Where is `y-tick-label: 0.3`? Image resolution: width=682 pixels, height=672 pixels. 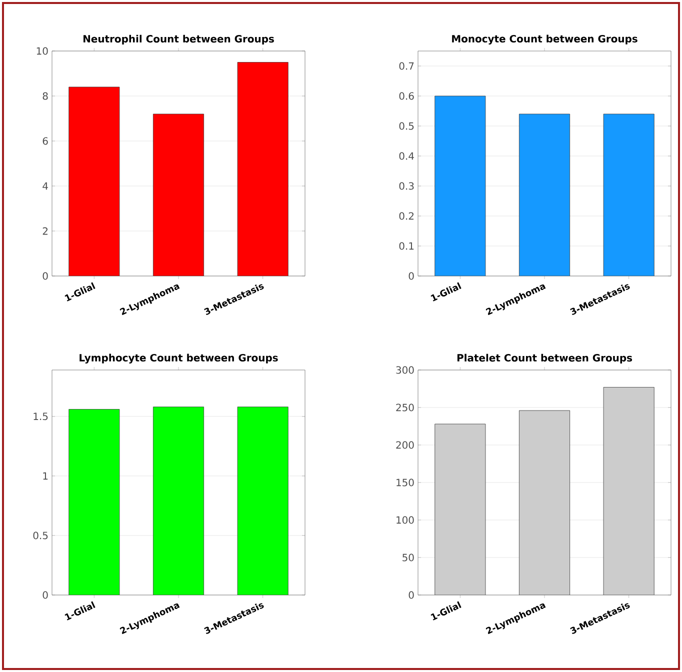
y-tick-label: 0.3 is located at coordinates (406, 186).